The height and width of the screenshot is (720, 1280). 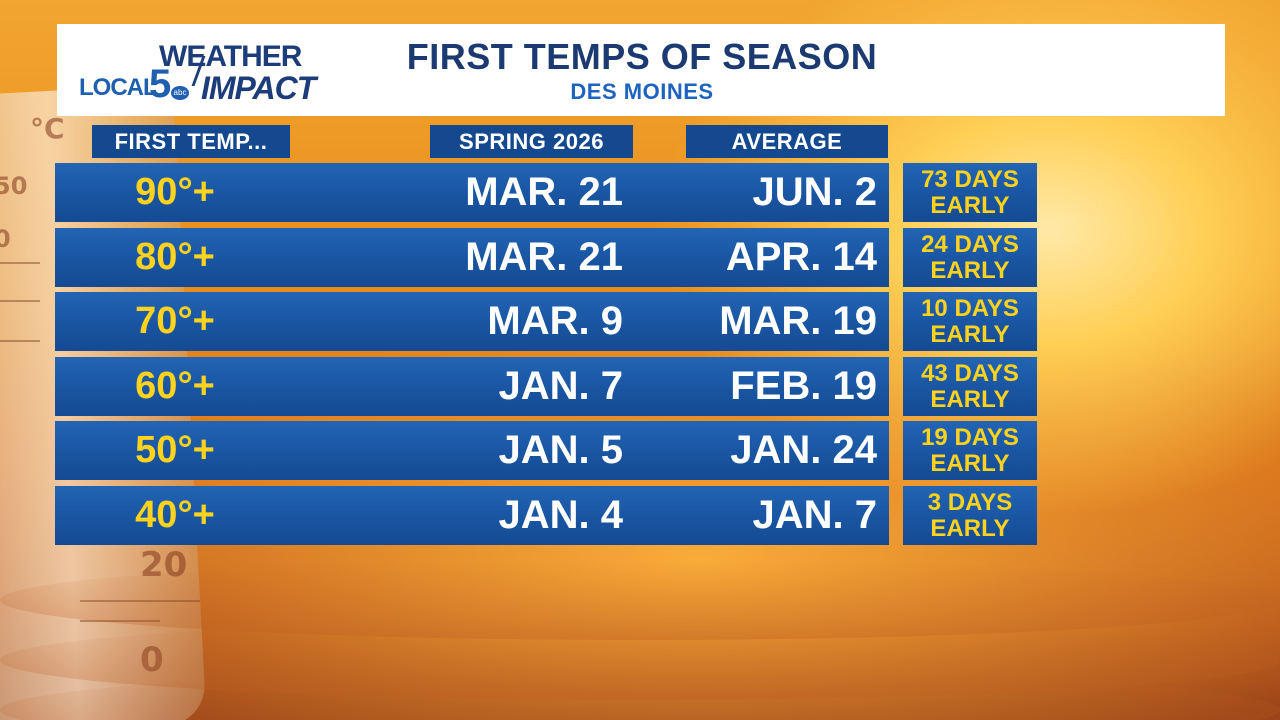 I want to click on days-early-count: 73 DAYS, so click(x=970, y=179).